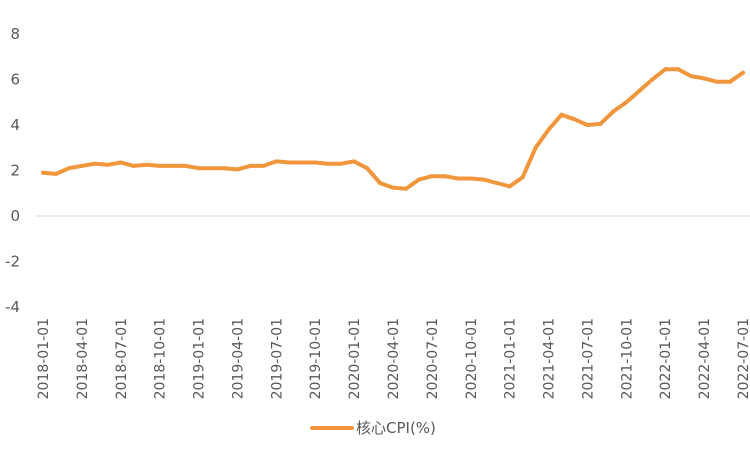  I want to click on x-tick-label: 2019-10-01, so click(316, 358).